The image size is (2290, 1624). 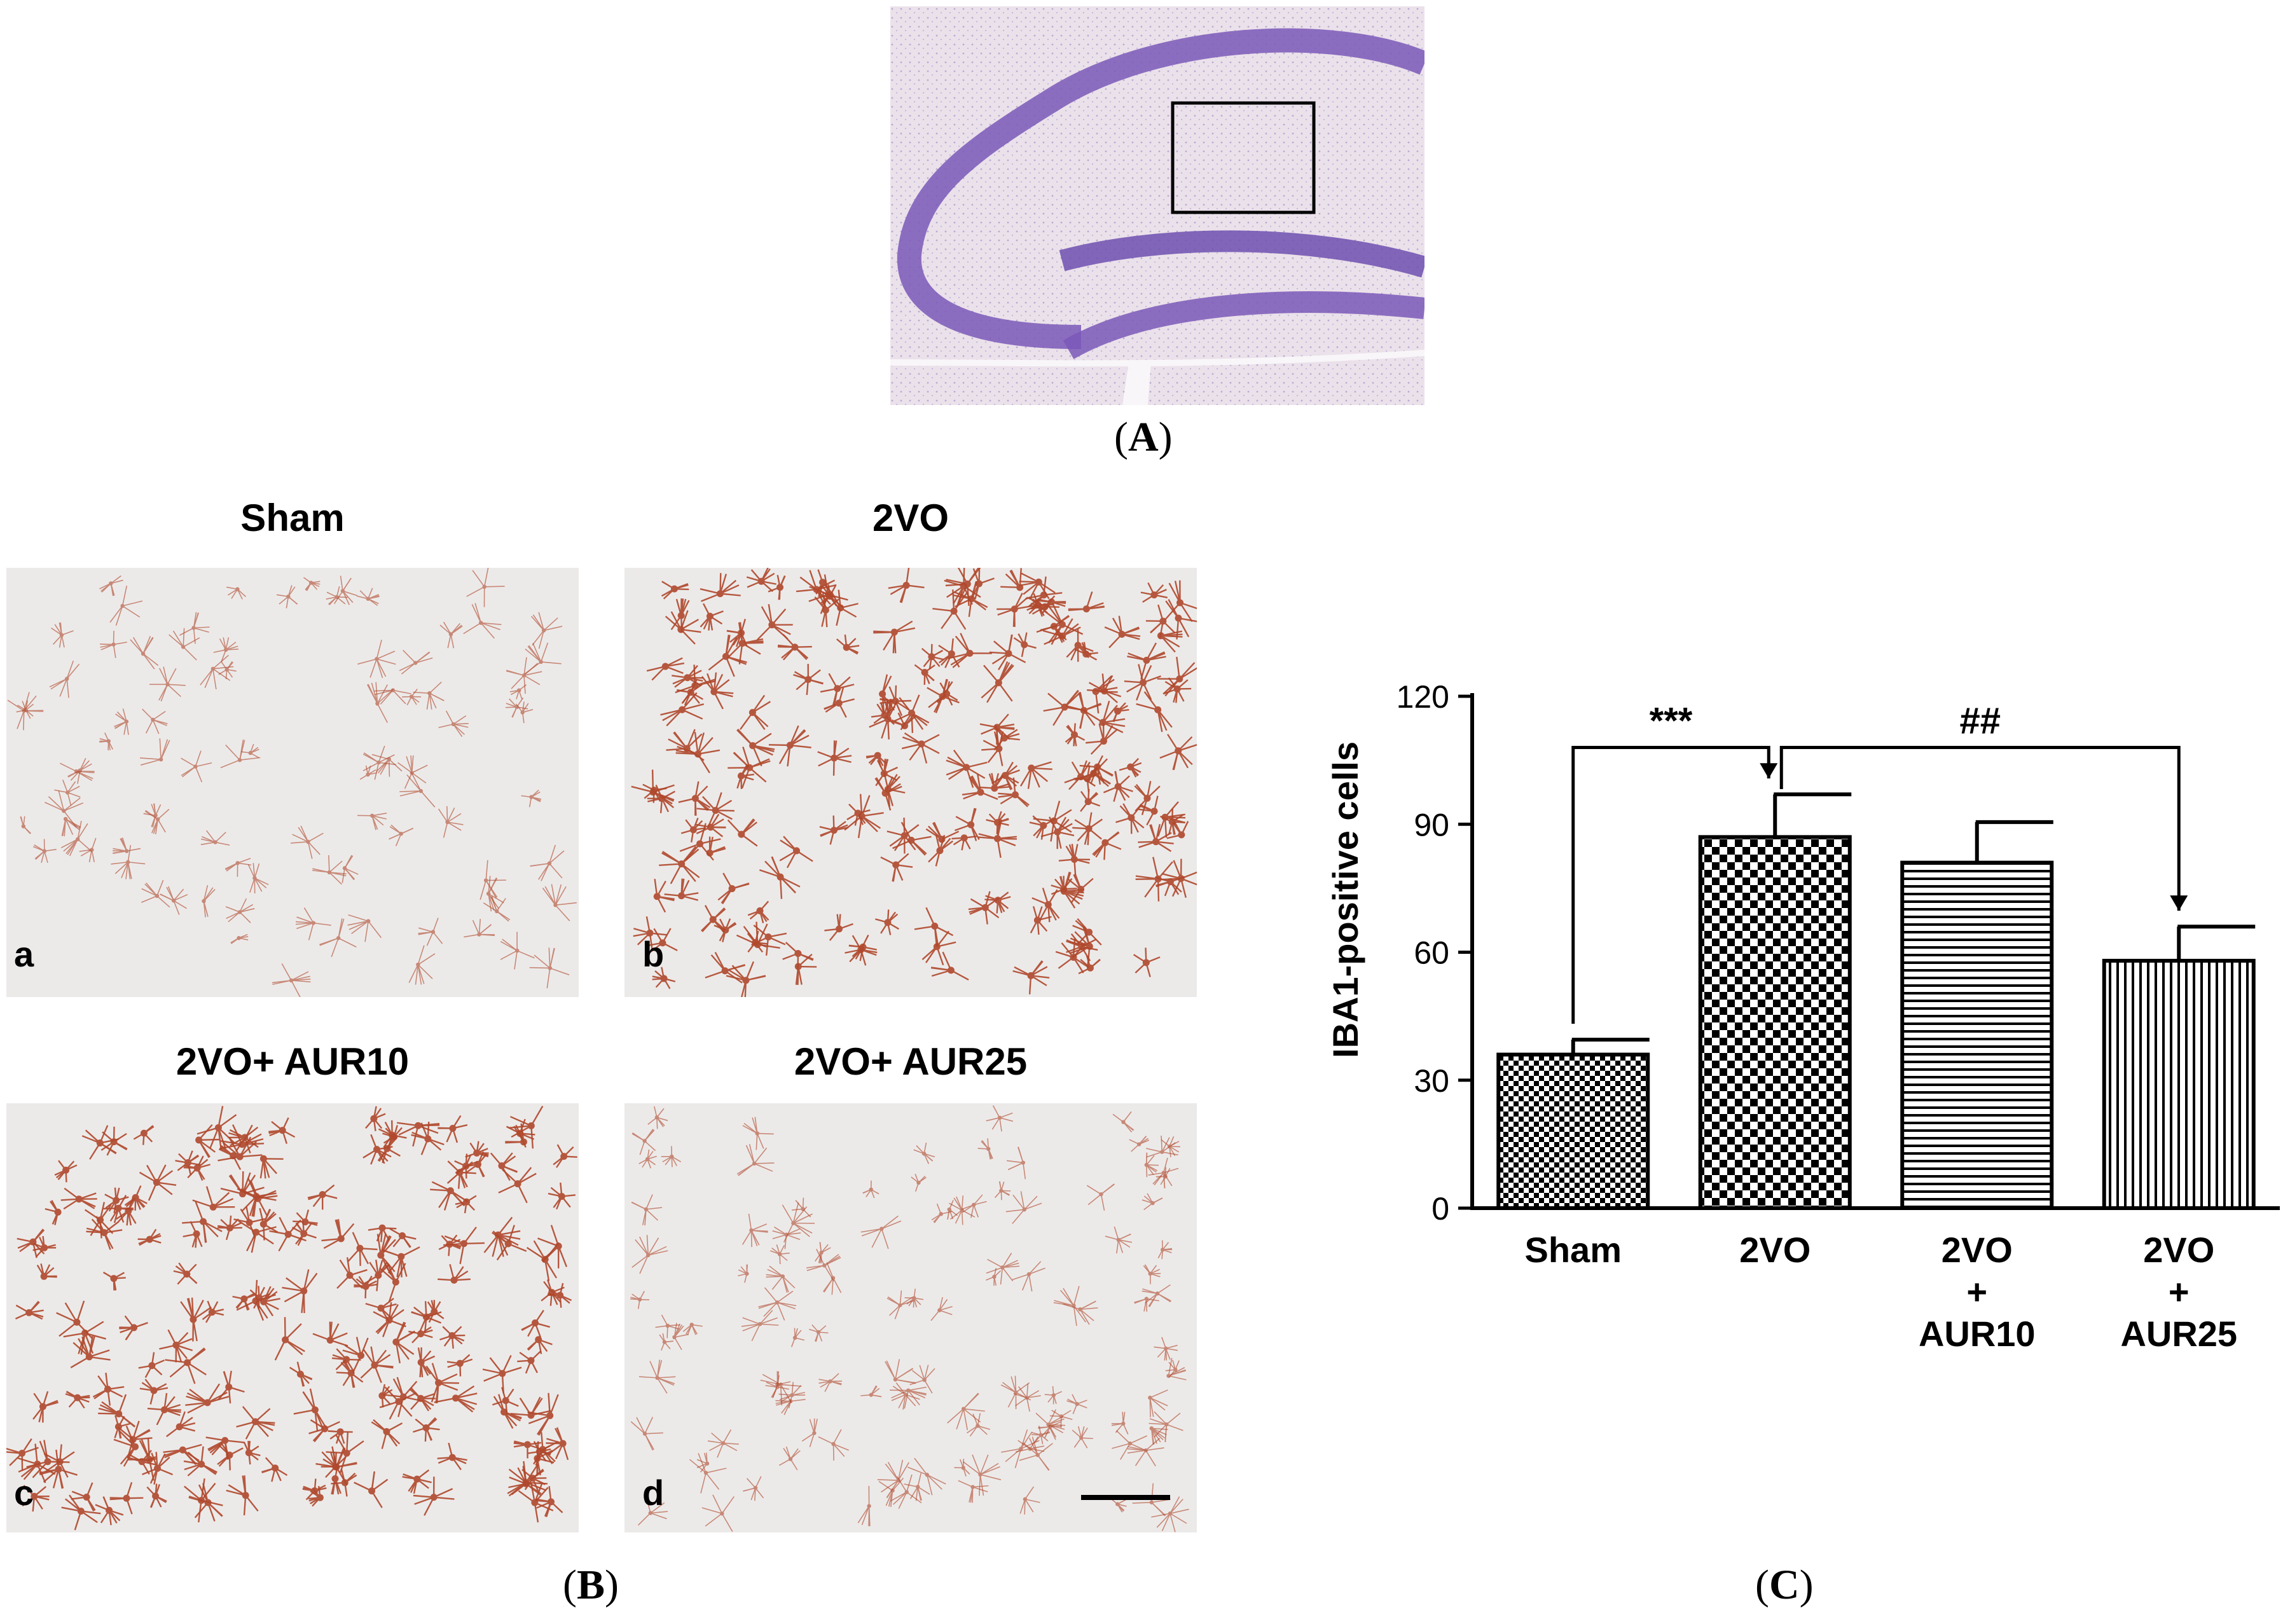 I want to click on micrograph-aur10, so click(x=292, y=1317).